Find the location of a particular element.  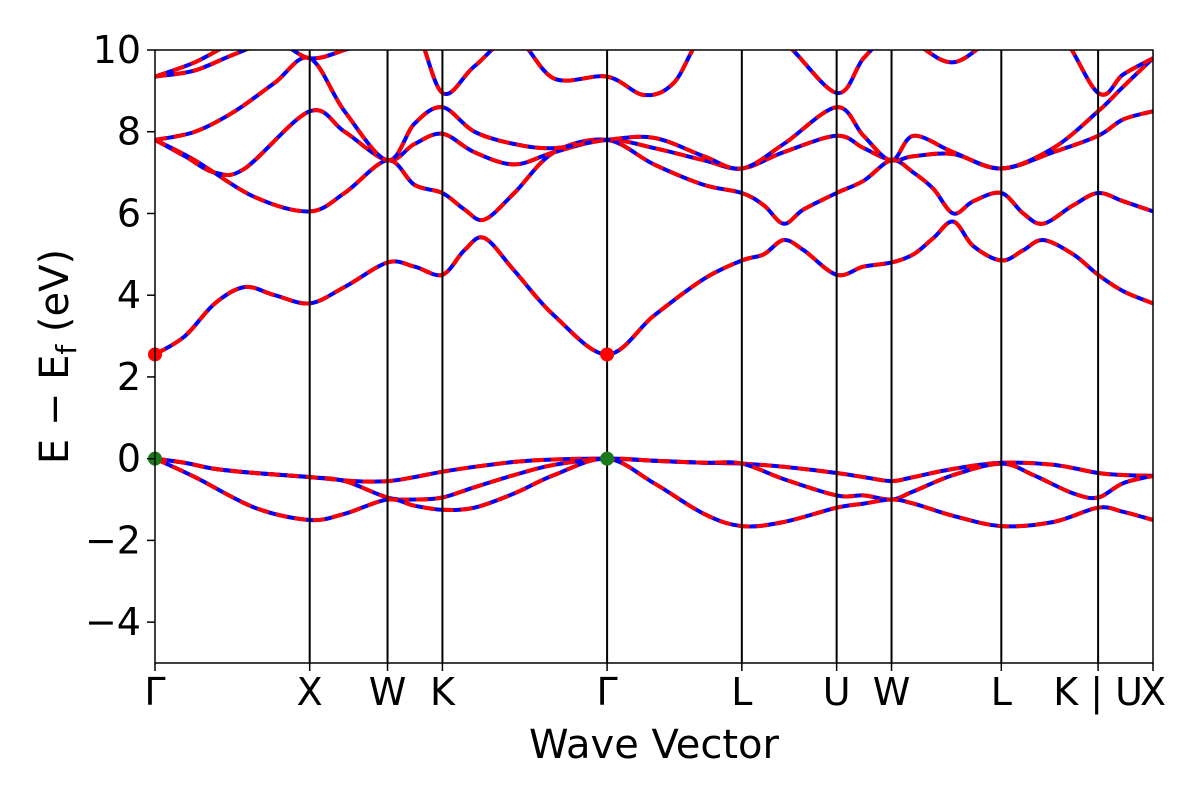

ytick-label-4: 4 is located at coordinates (129, 295).